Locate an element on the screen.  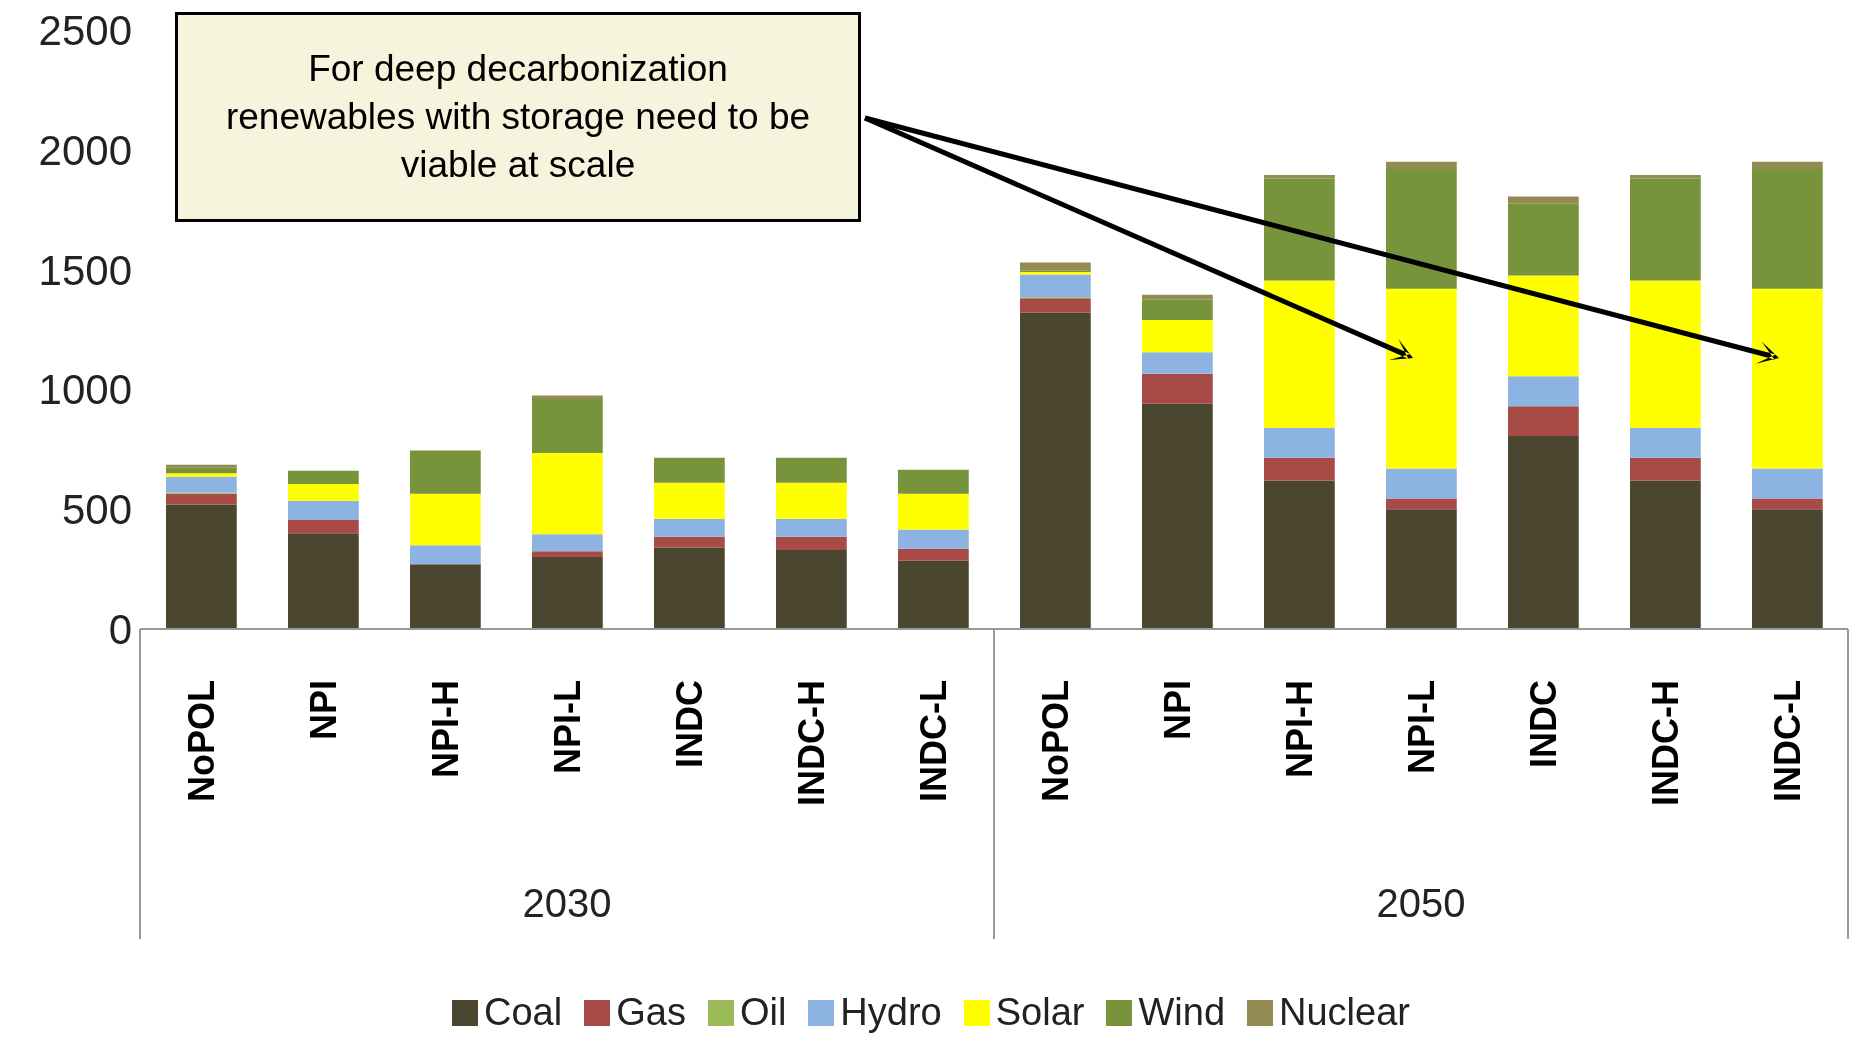
y-tick-label: 2500 is located at coordinates (85, 30).